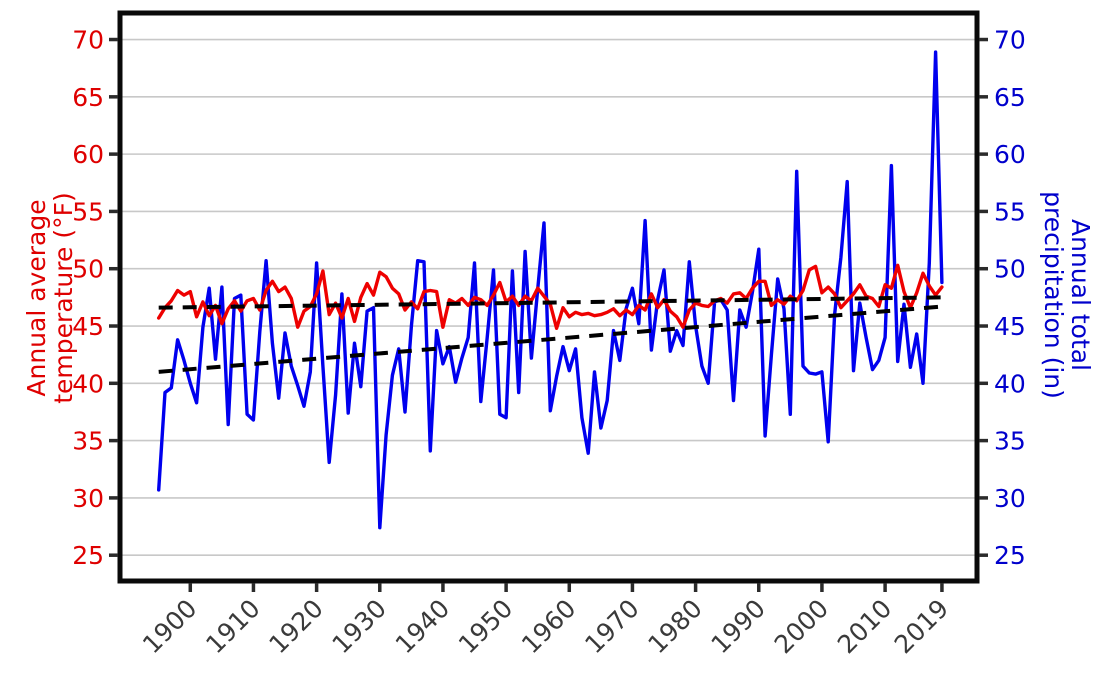 This screenshot has width=1100, height=700. Describe the element at coordinates (1010, 269) in the screenshot. I see `right-axis-tick-label: 50` at that location.